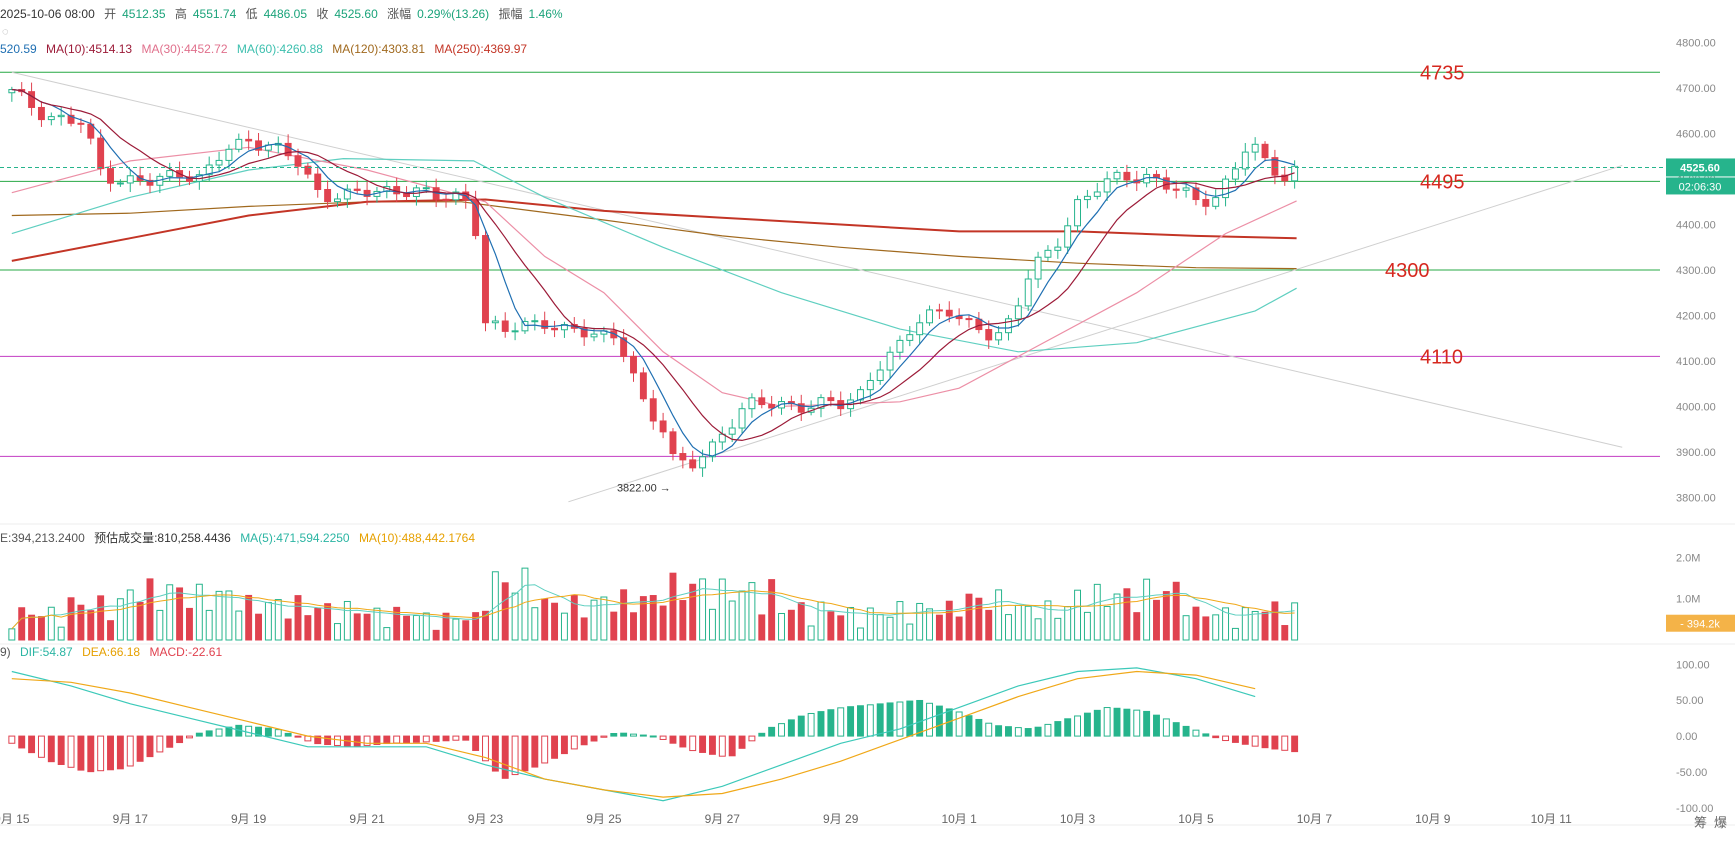 This screenshot has height=845, width=1735. I want to click on price-tick-label: 4100.00, so click(1696, 362).